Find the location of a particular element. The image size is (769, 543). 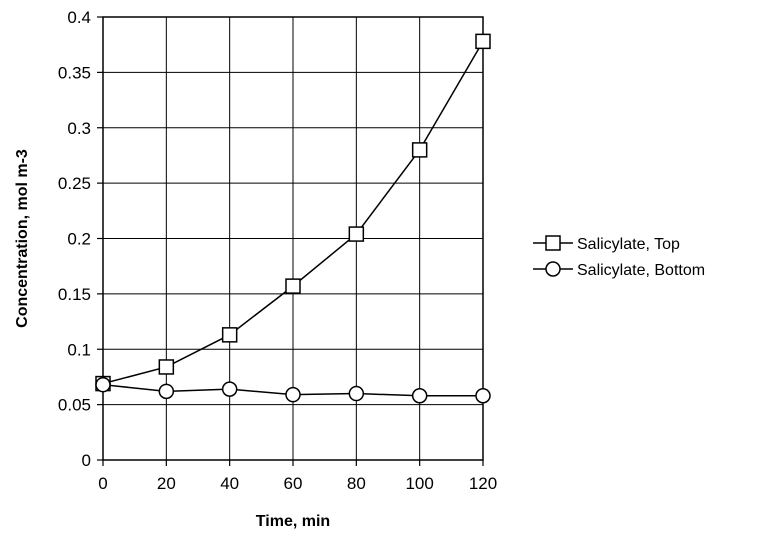

legend-item: Salicylate, Top is located at coordinates (606, 244).